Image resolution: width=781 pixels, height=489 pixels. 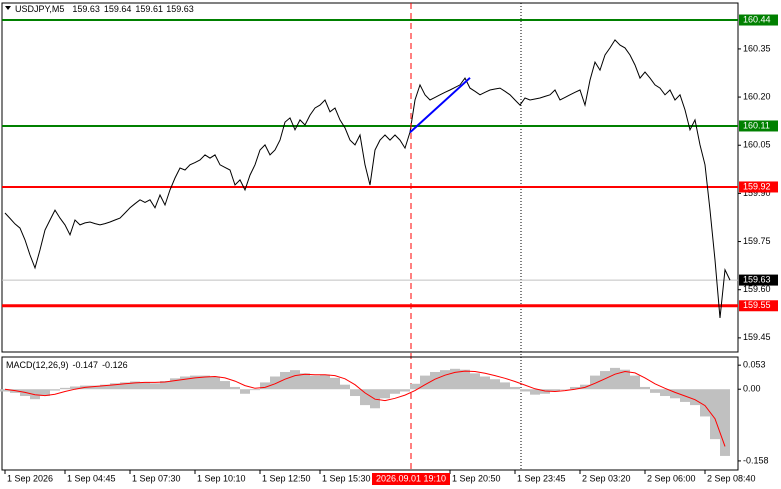 I want to click on x-tick-label: 1 Sep 10:10, so click(x=221, y=478).